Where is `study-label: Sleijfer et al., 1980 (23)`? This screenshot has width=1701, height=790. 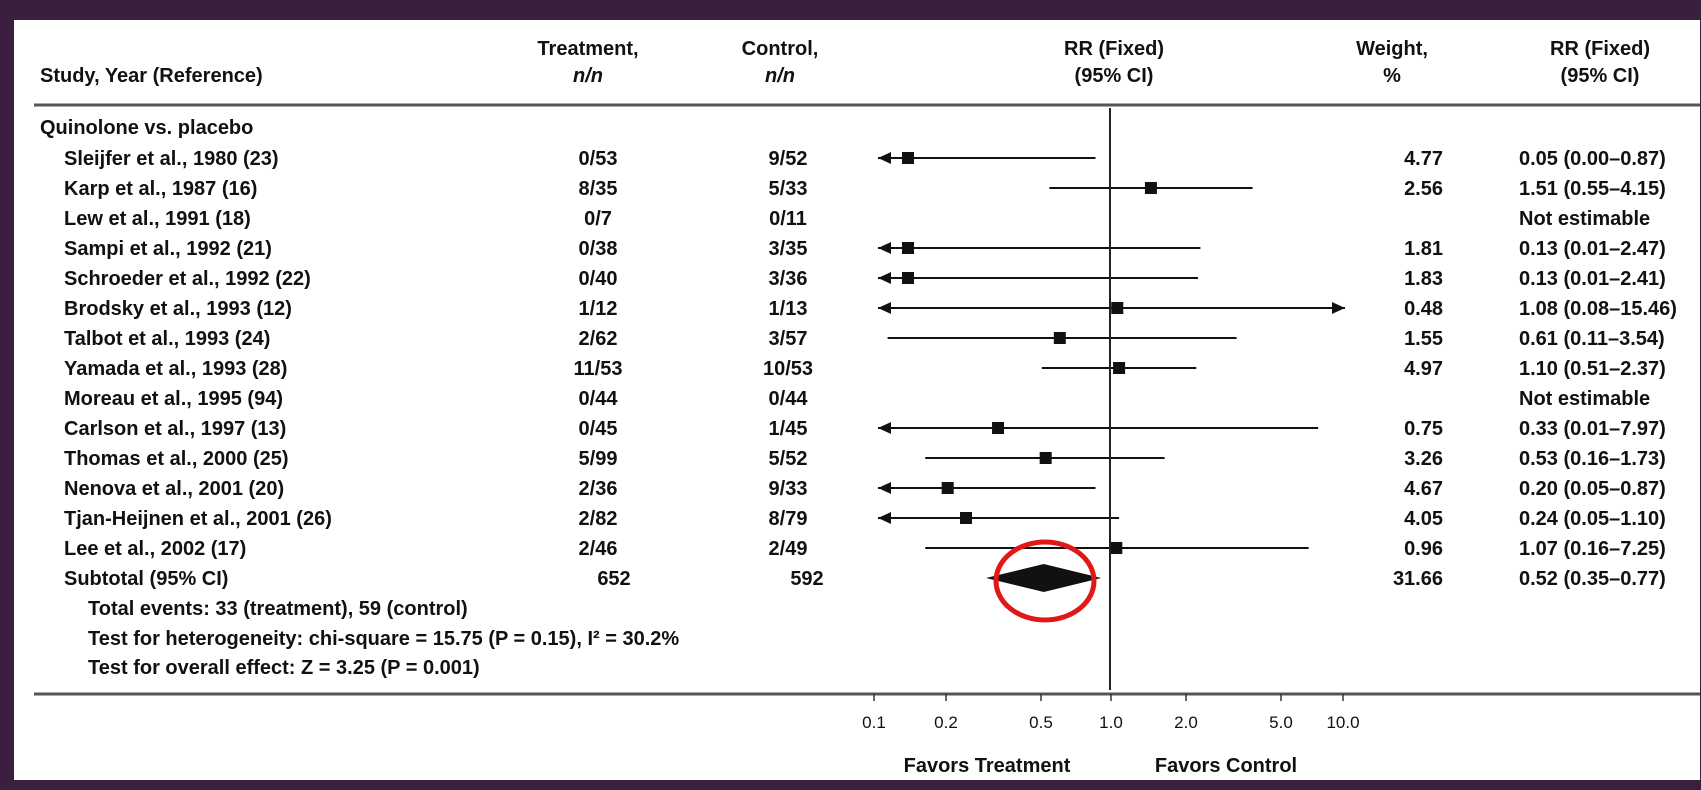
study-label: Sleijfer et al., 1980 (23) is located at coordinates (171, 159).